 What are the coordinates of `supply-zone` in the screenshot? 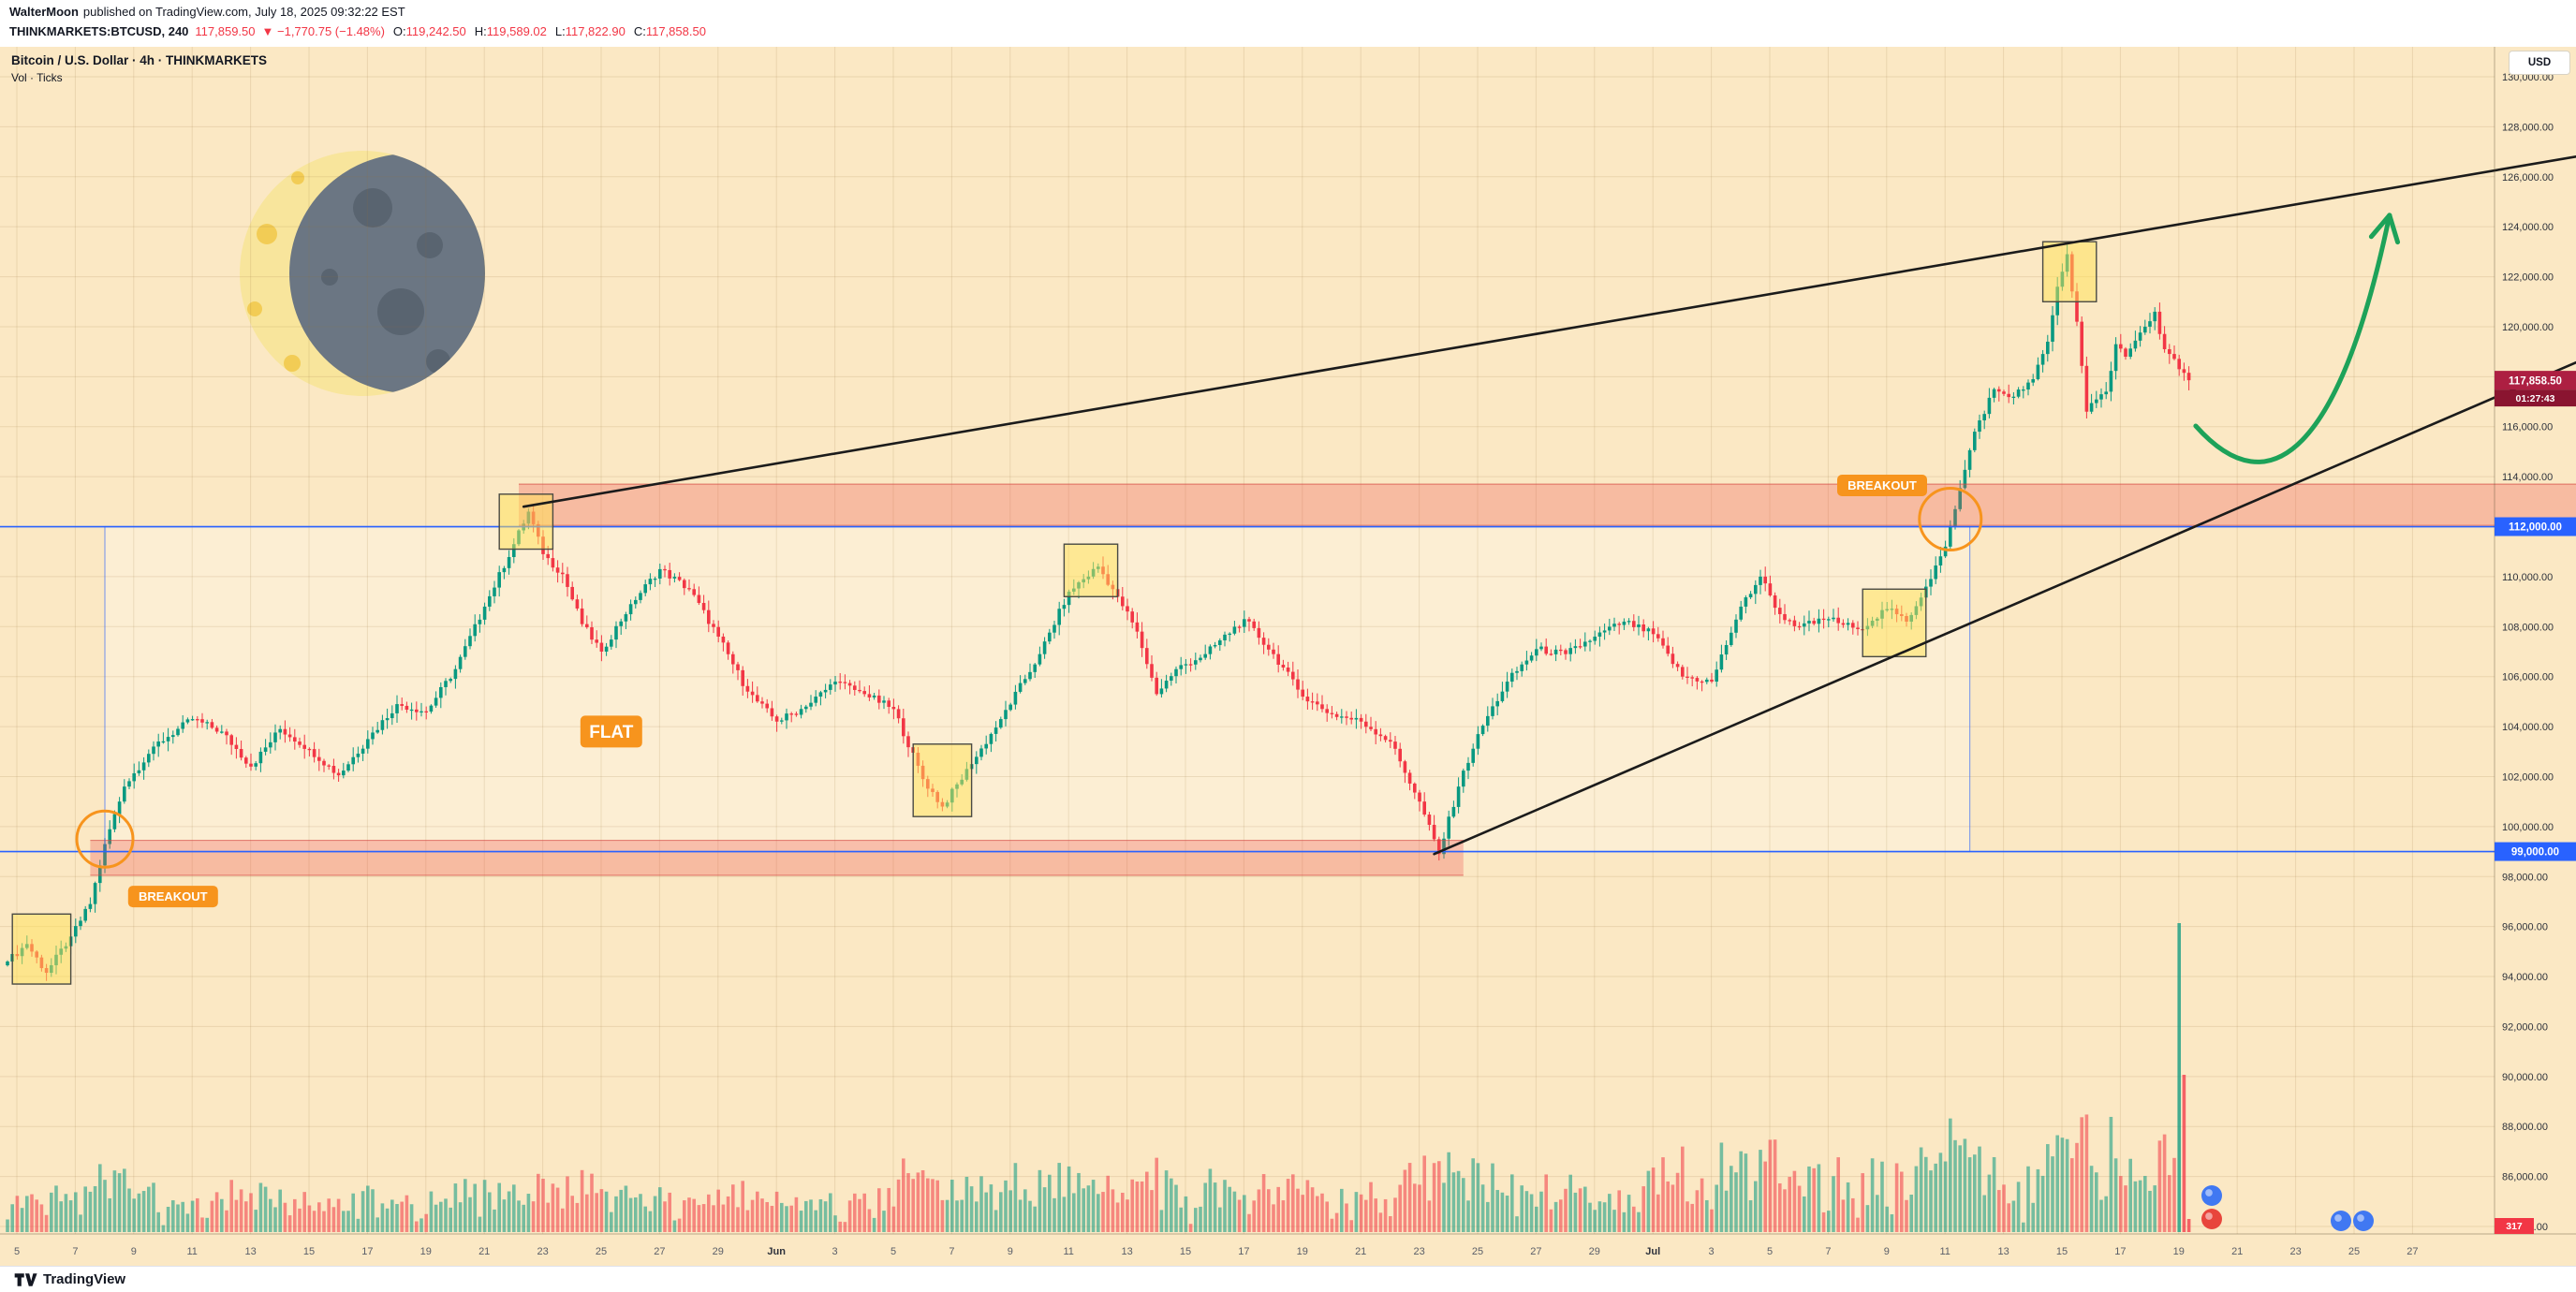 It's located at (1547, 504).